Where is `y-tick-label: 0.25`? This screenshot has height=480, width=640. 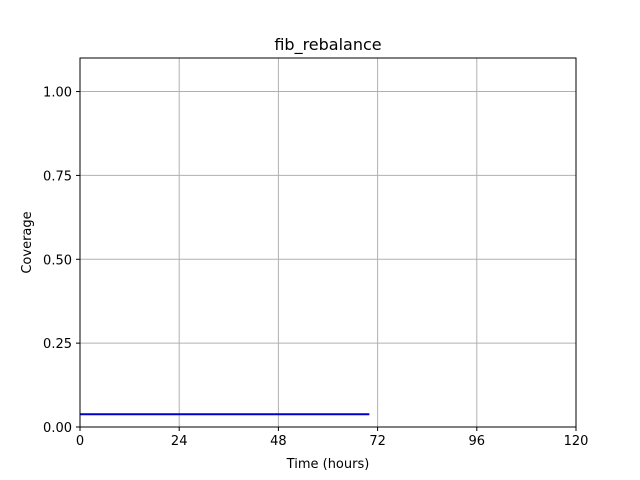
y-tick-label: 0.25 is located at coordinates (57, 344).